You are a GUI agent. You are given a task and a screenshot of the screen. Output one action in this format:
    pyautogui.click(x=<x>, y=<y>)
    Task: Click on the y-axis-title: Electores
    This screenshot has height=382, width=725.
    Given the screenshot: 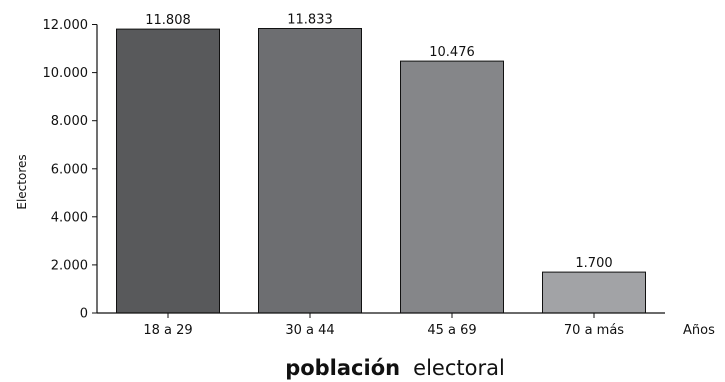 What is the action you would take?
    pyautogui.click(x=22, y=181)
    